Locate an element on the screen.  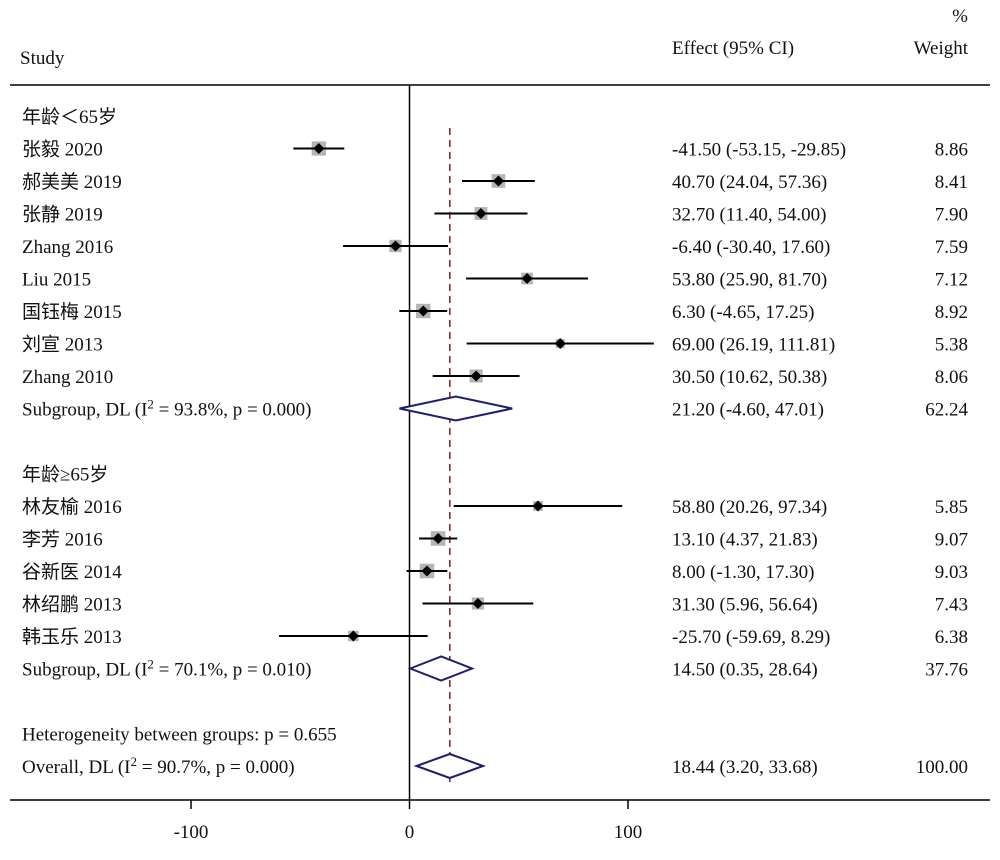
reference-layer is located at coordinates (429, 442).